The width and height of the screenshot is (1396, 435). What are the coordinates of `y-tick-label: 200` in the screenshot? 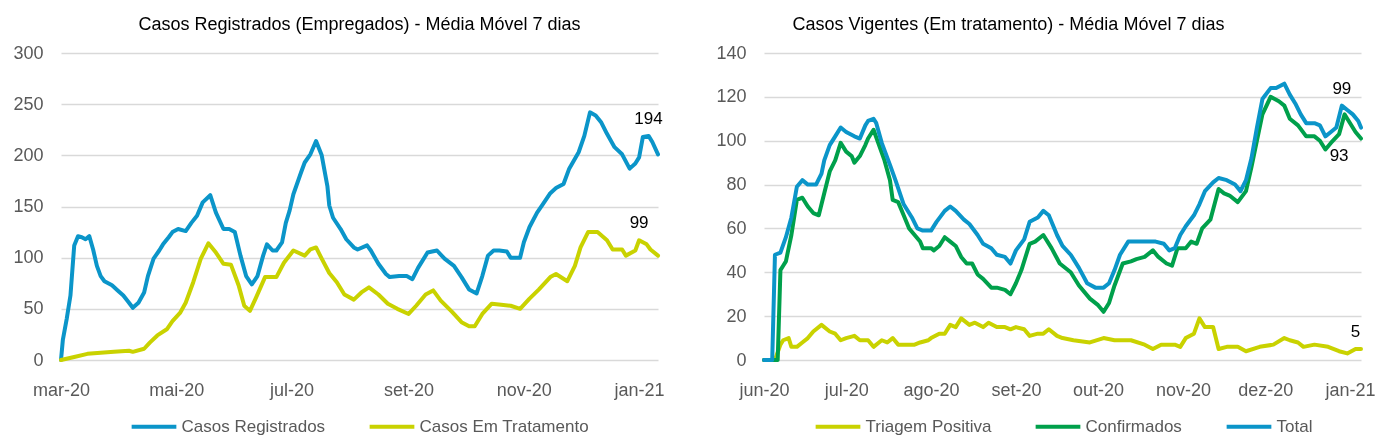 It's located at (28, 154).